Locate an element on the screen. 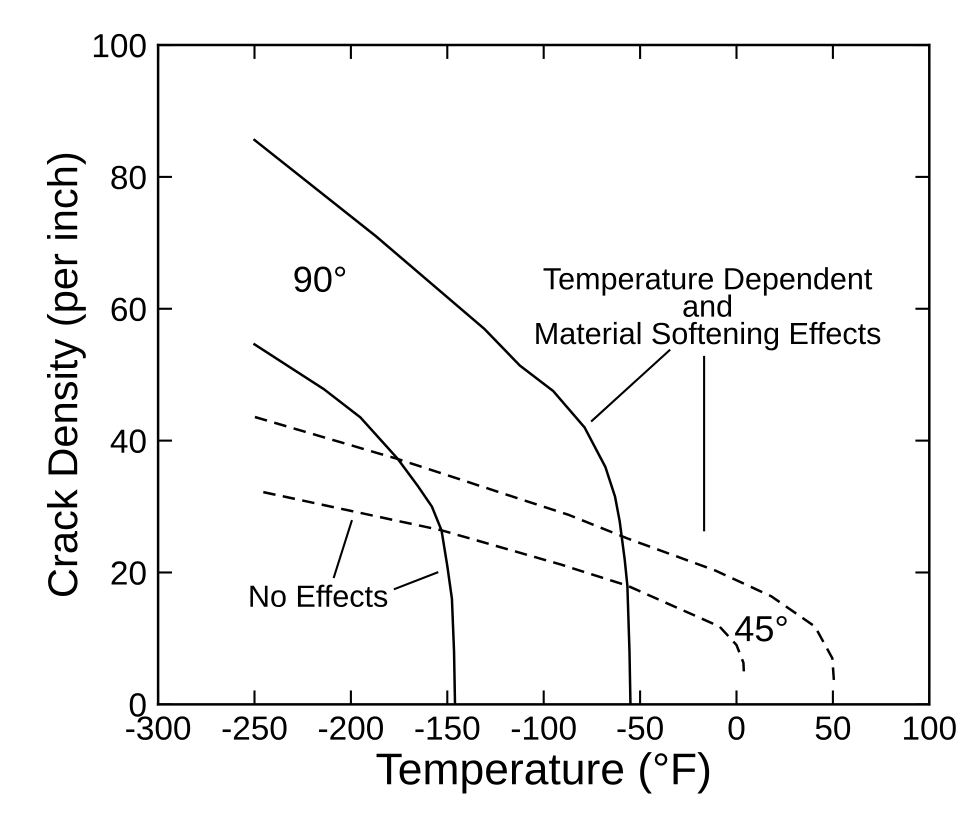 The height and width of the screenshot is (819, 964). y-axis-title: Crack Density (per inch) is located at coordinates (66, 375).